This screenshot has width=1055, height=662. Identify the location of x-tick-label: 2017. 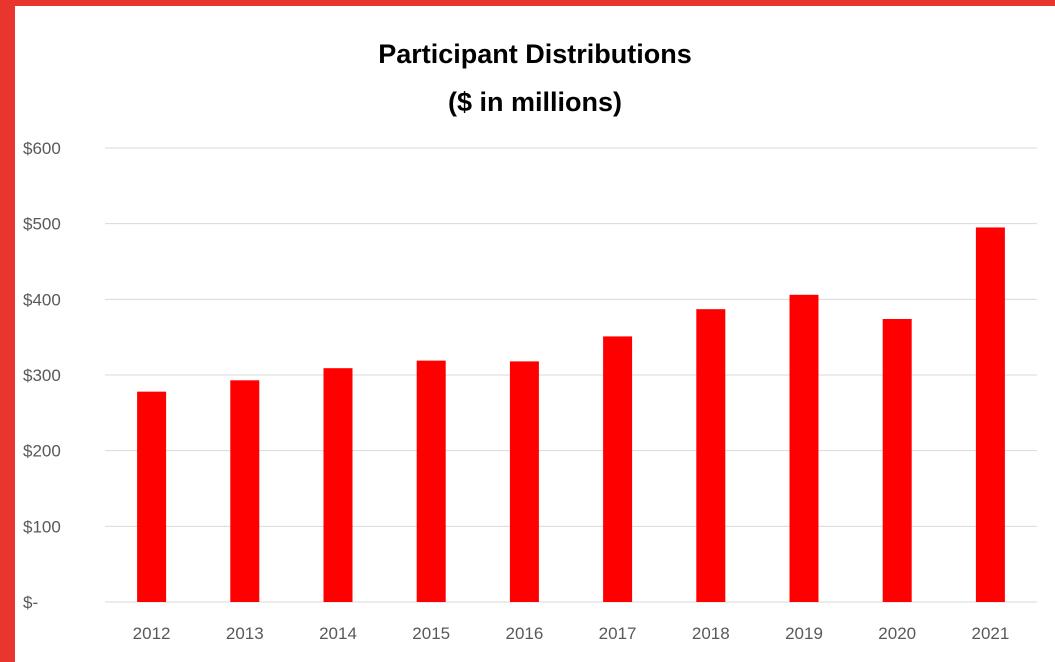
(618, 633).